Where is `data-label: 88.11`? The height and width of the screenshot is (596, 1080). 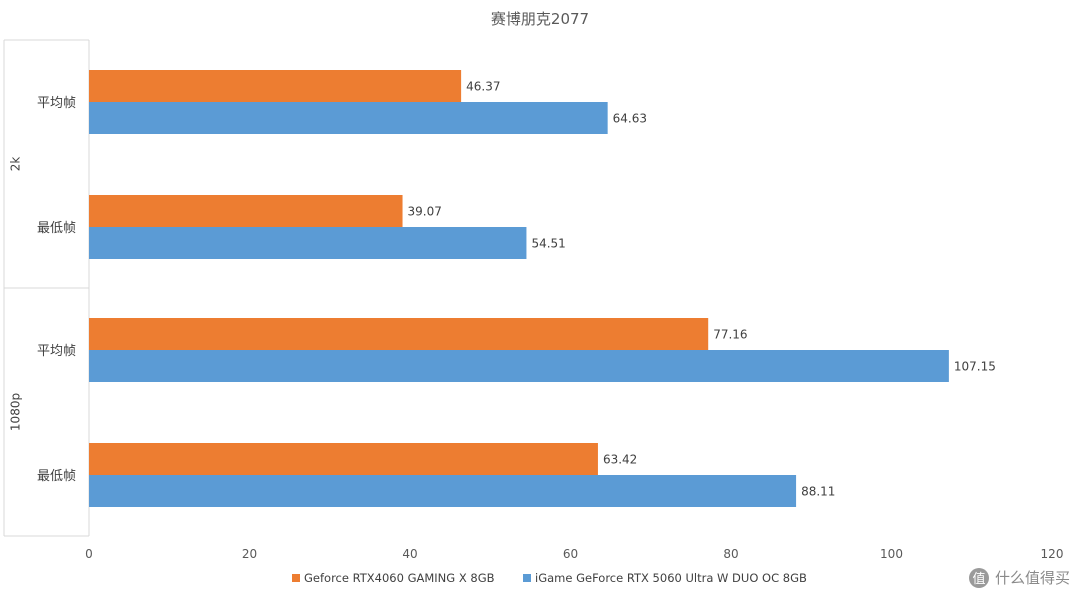
data-label: 88.11 is located at coordinates (818, 492).